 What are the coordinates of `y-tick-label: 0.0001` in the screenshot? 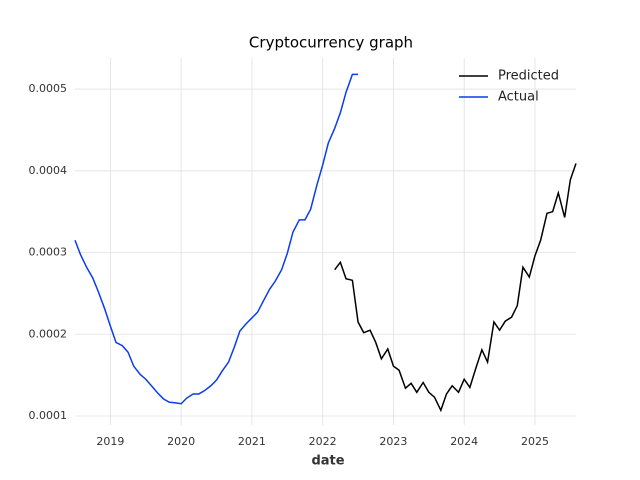 It's located at (48, 415).